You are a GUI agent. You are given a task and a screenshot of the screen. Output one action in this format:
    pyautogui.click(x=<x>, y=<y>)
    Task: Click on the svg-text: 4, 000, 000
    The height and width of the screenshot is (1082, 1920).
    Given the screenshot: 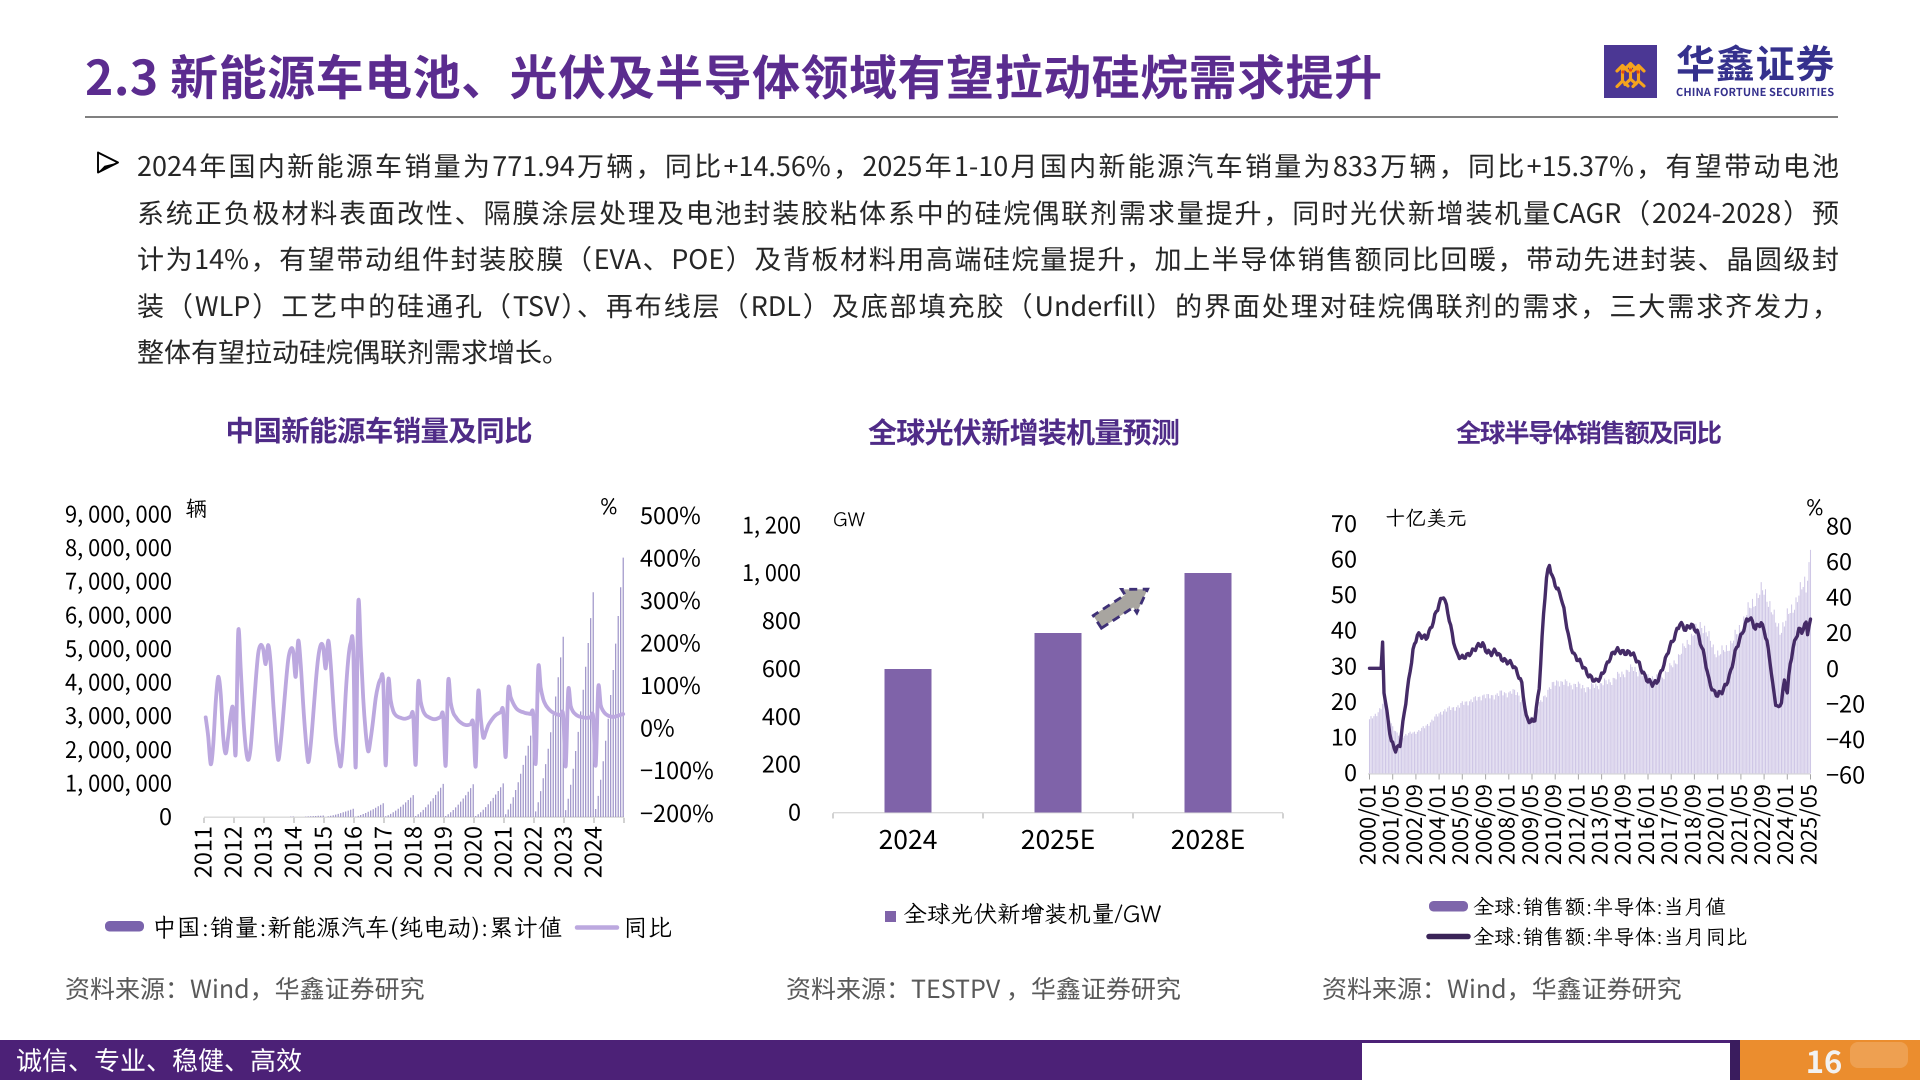 What is the action you would take?
    pyautogui.click(x=118, y=681)
    